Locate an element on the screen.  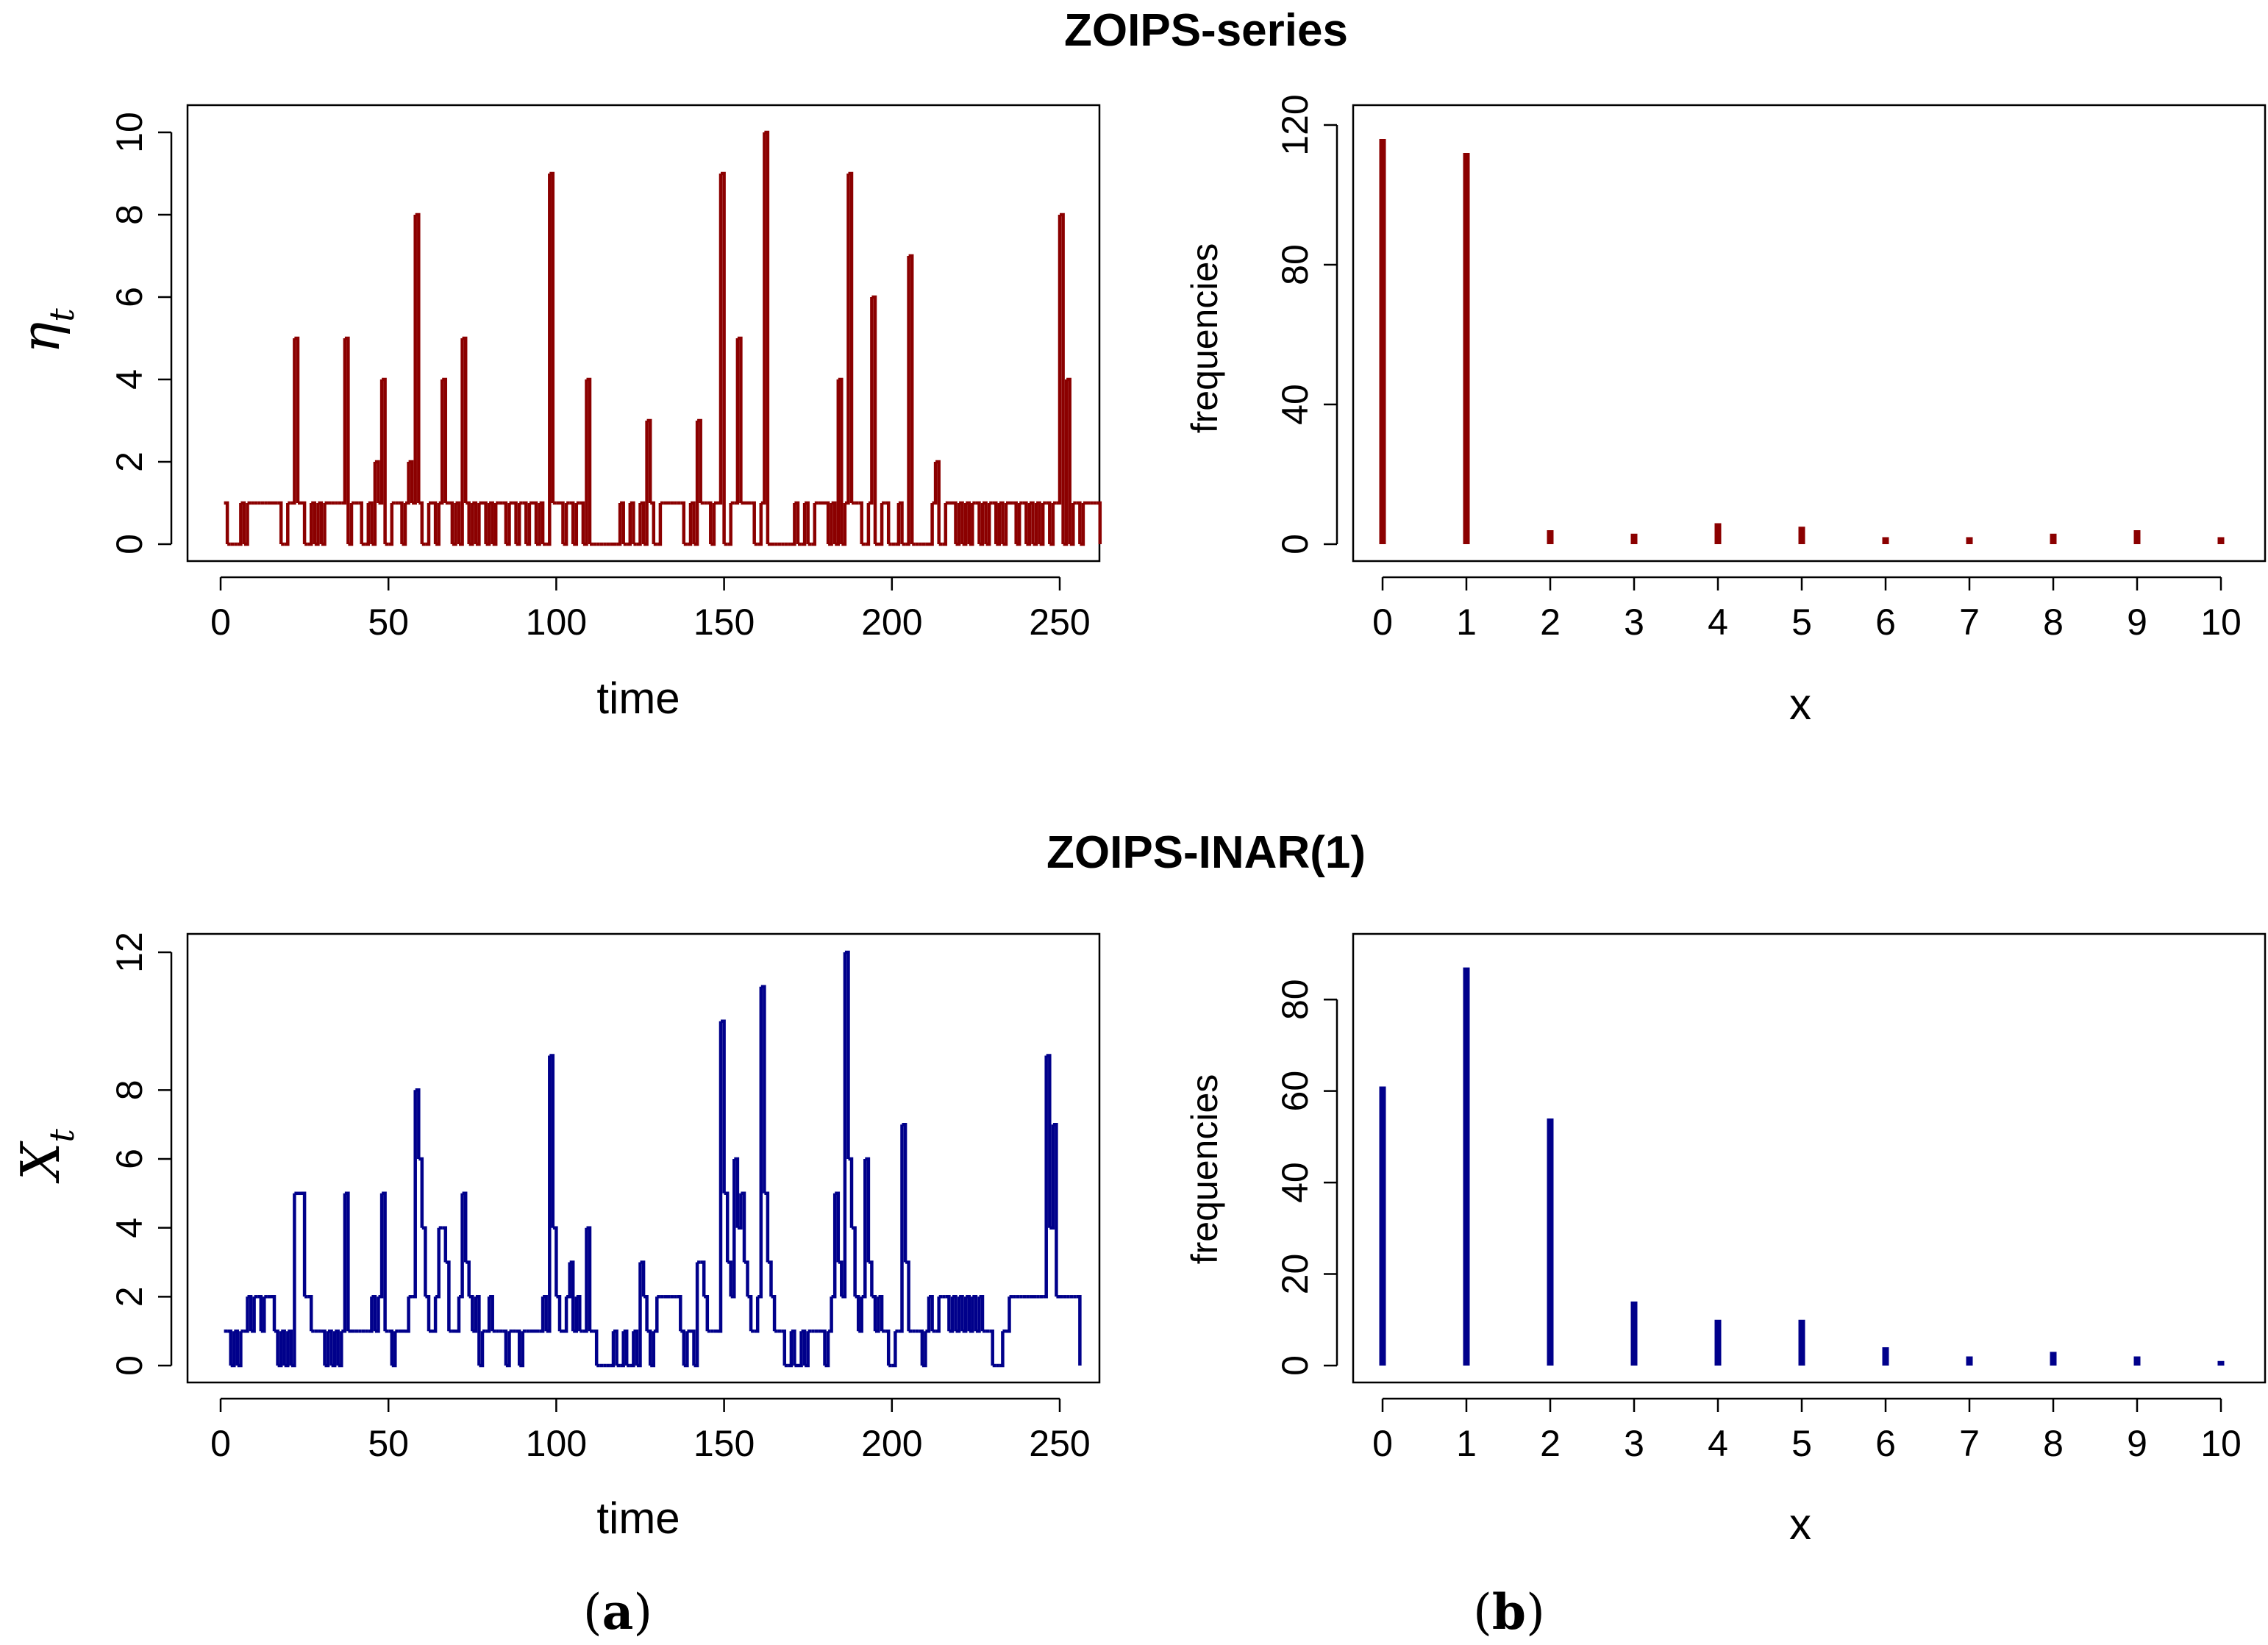
y-axis-label: Xt is located at coordinates (46, 1156).